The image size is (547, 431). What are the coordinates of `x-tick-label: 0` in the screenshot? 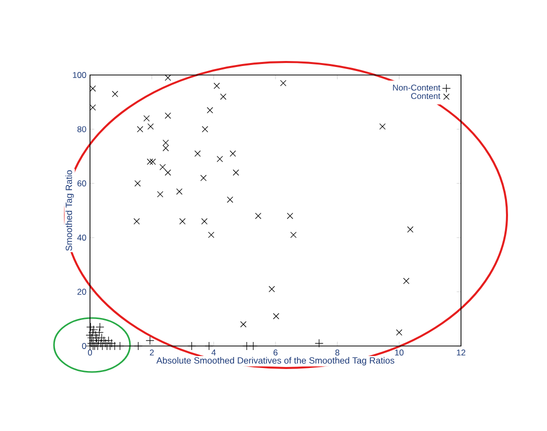 It's located at (90, 353).